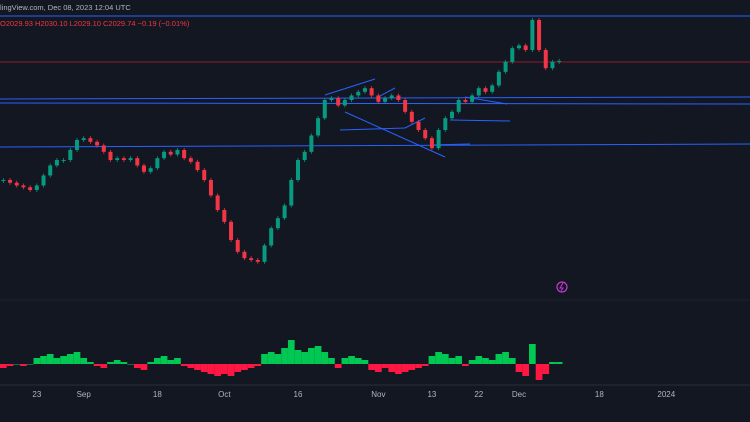 This screenshot has width=750, height=422. What do you see at coordinates (519, 394) in the screenshot?
I see `x-tick-label: Dec` at bounding box center [519, 394].